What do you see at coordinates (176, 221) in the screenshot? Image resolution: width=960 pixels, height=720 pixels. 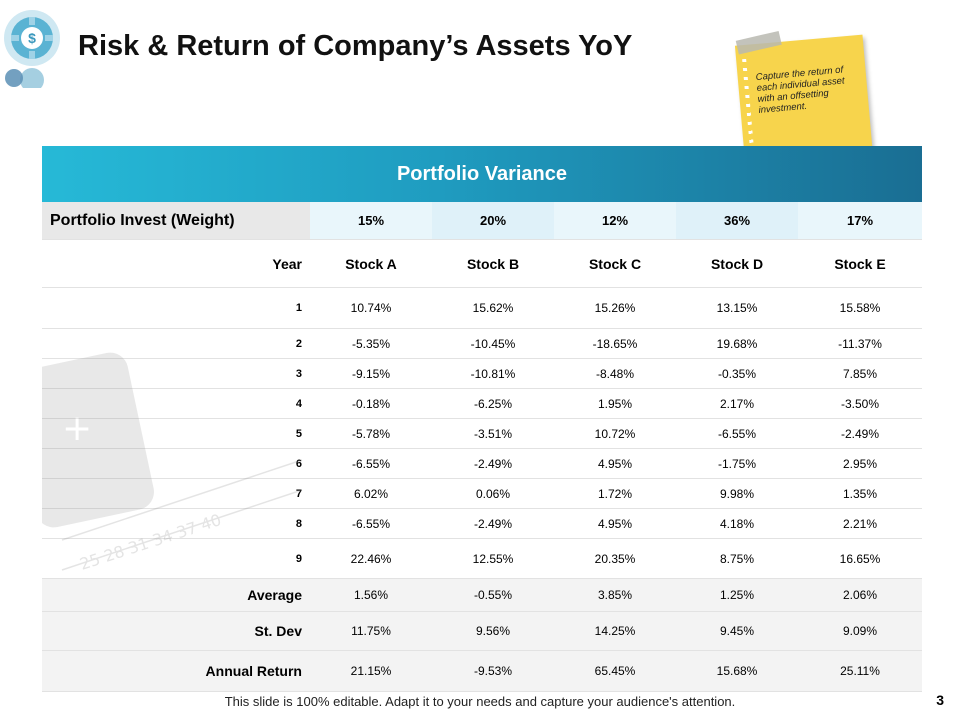 I see `weight-label: Portfolio Invest (Weight)` at bounding box center [176, 221].